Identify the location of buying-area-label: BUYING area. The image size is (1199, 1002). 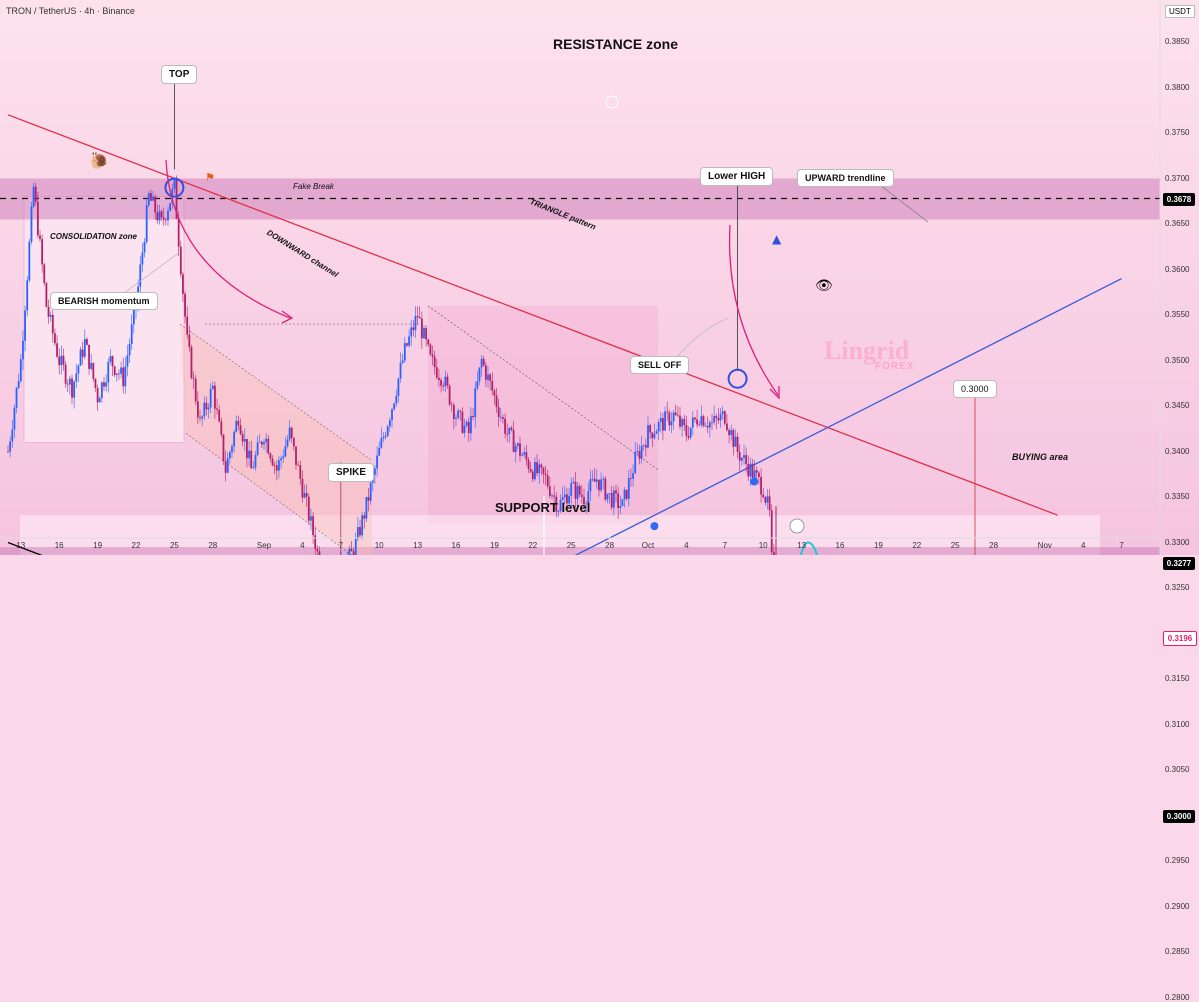
(1040, 457).